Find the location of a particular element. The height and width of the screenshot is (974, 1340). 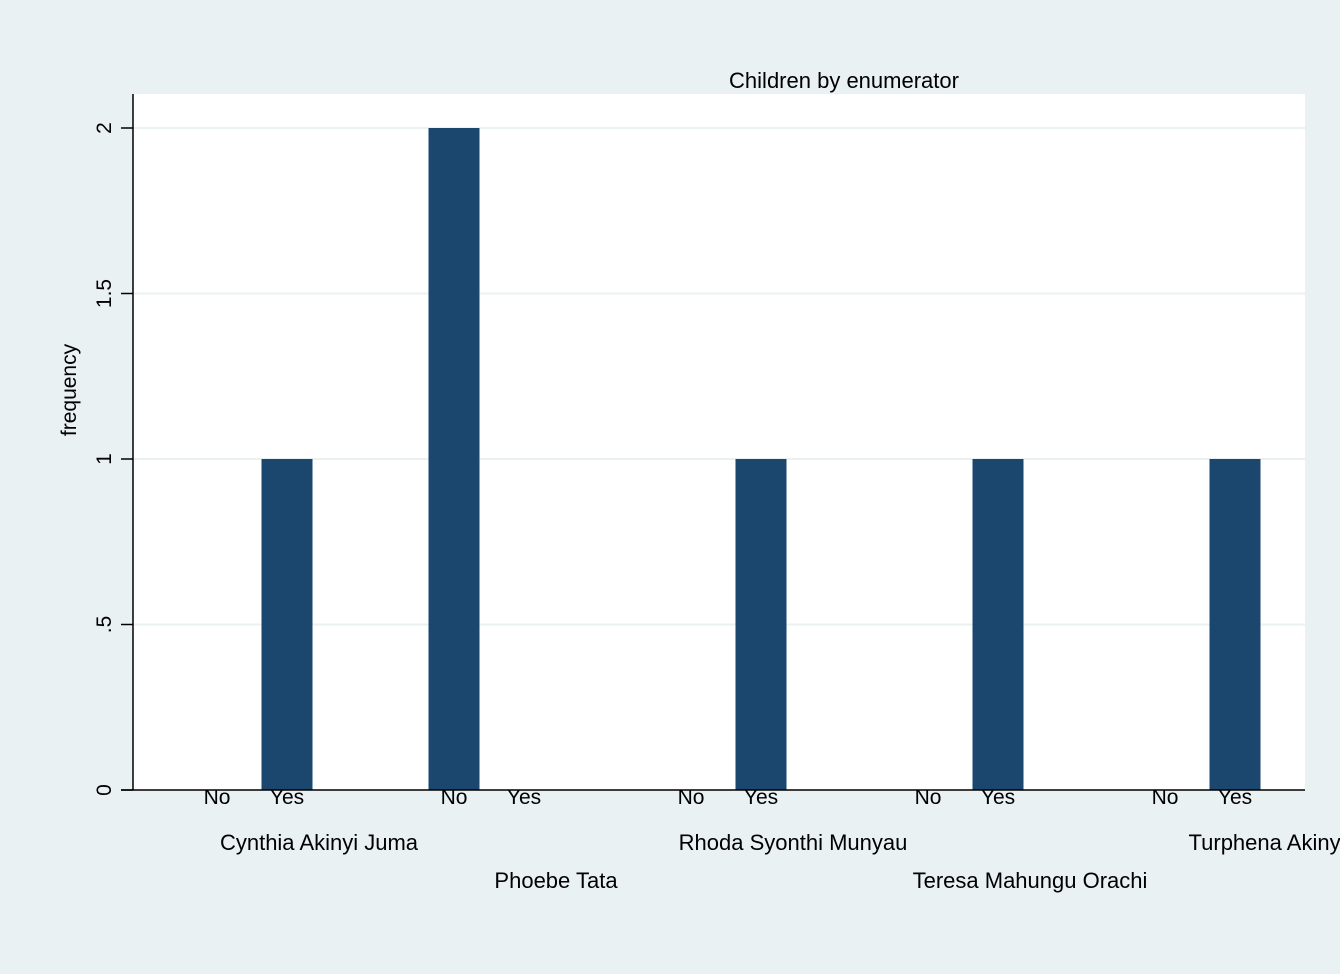

y-tick-label: 1 is located at coordinates (104, 459).